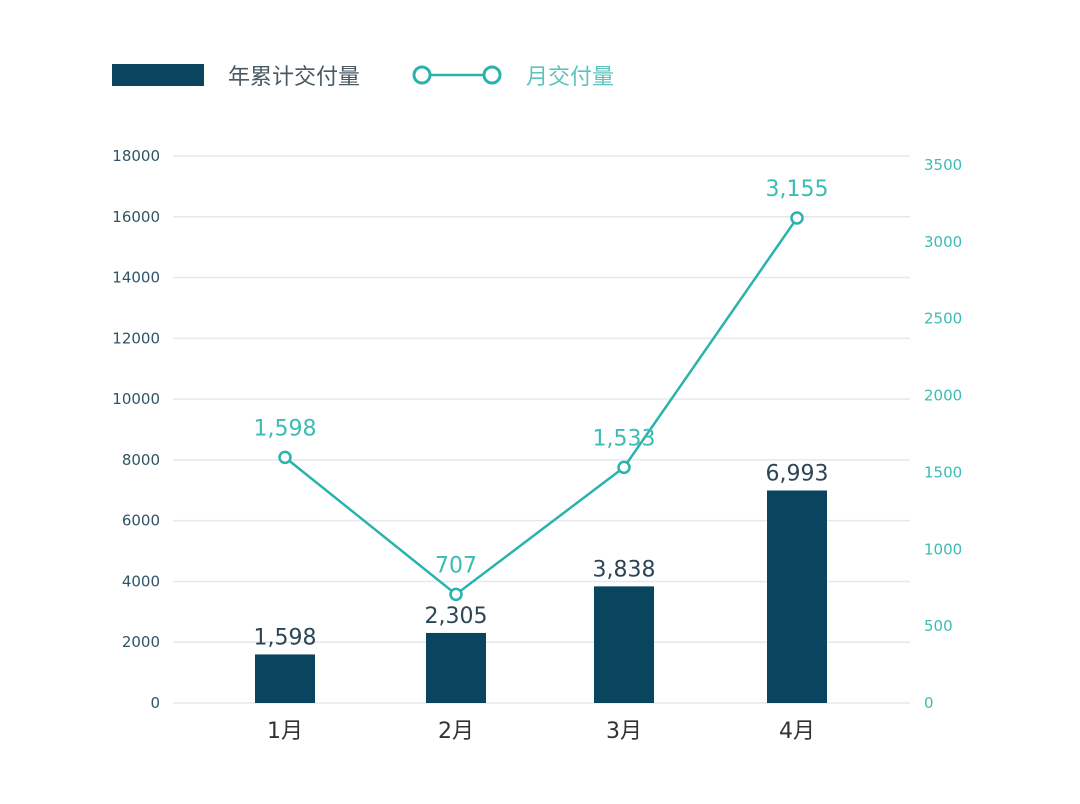 The image size is (1080, 804). I want to click on right-tick-label: 500, so click(938, 626).